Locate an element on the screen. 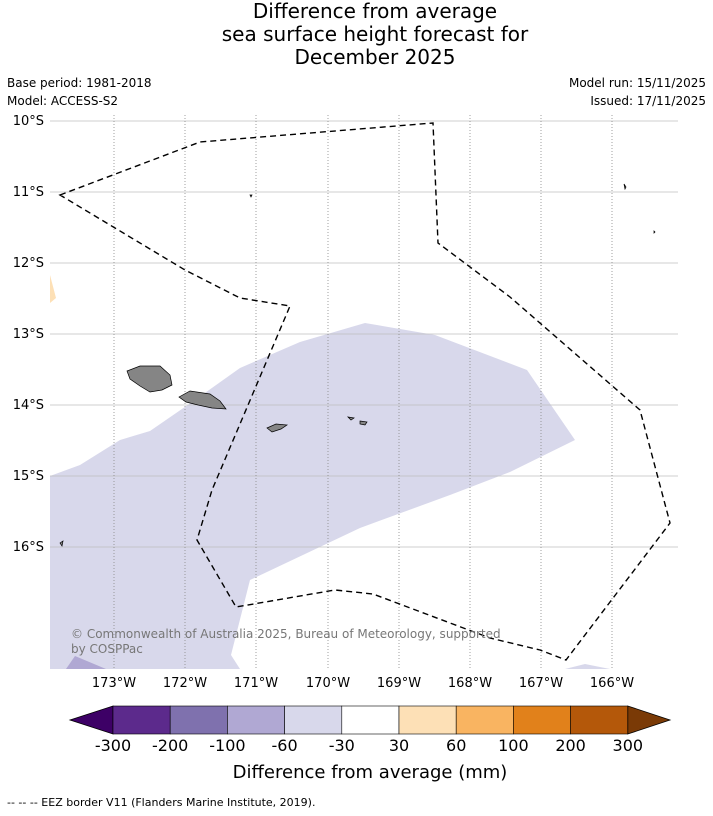 This screenshot has height=816, width=713. anomaly-region-bottom-right is located at coordinates (587, 666).